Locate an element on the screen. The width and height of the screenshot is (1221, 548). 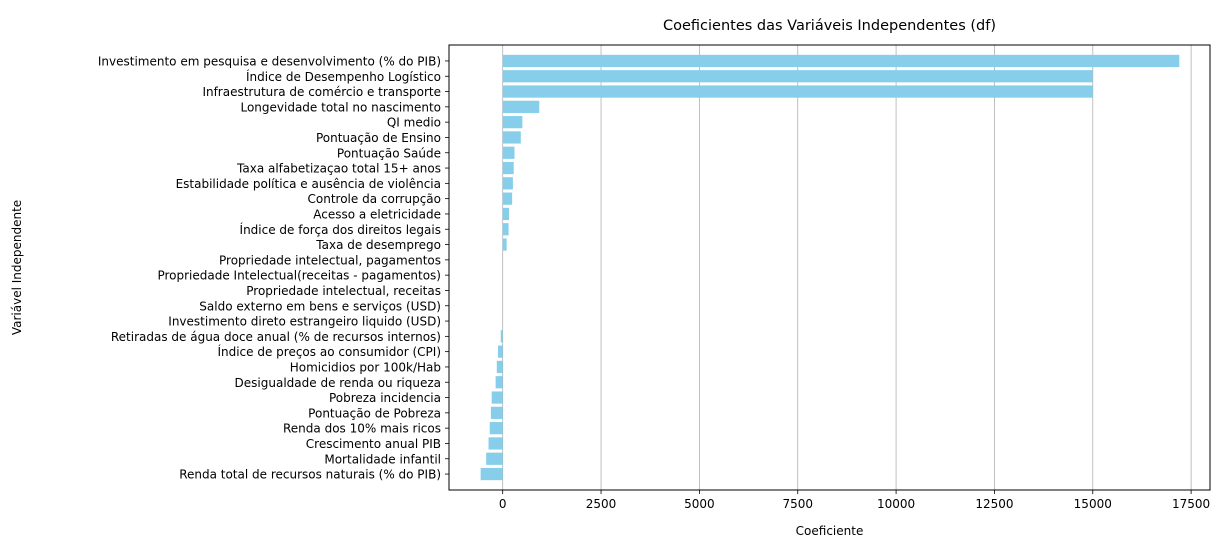
y-tick-label: Índice de Desempenho Logístico is located at coordinates (343, 76).